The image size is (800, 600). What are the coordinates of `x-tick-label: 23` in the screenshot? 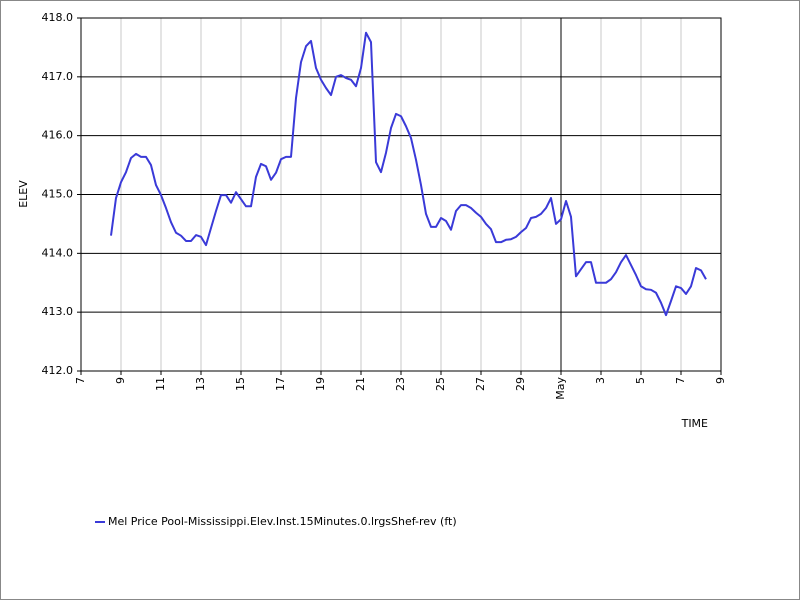 It's located at (400, 384).